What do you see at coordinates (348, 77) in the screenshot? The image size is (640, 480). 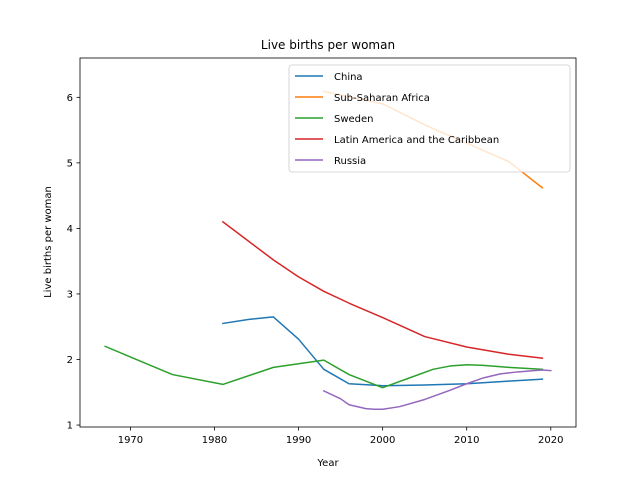 I see `legend-label-0: China` at bounding box center [348, 77].